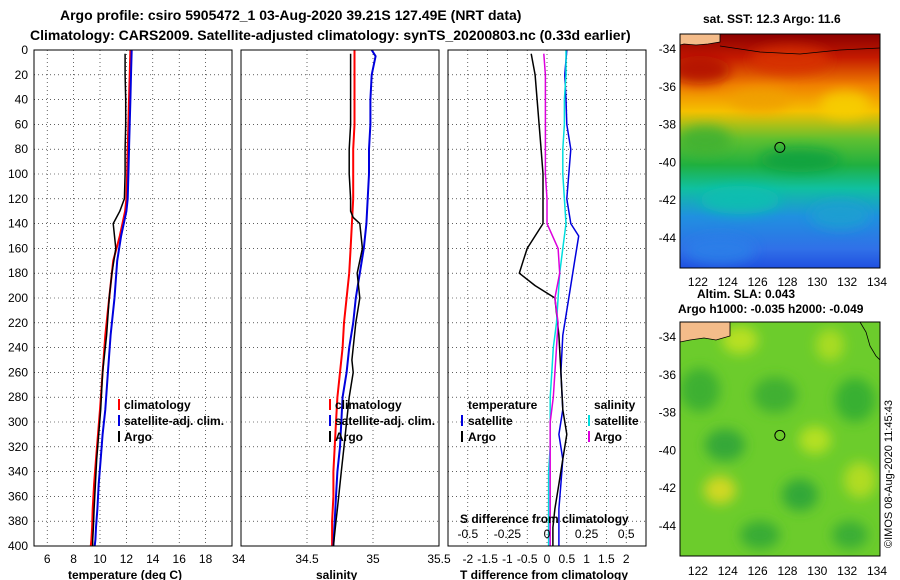 The height and width of the screenshot is (580, 900). Describe the element at coordinates (543, 299) in the screenshot. I see `series-line-temperature-argo` at that location.